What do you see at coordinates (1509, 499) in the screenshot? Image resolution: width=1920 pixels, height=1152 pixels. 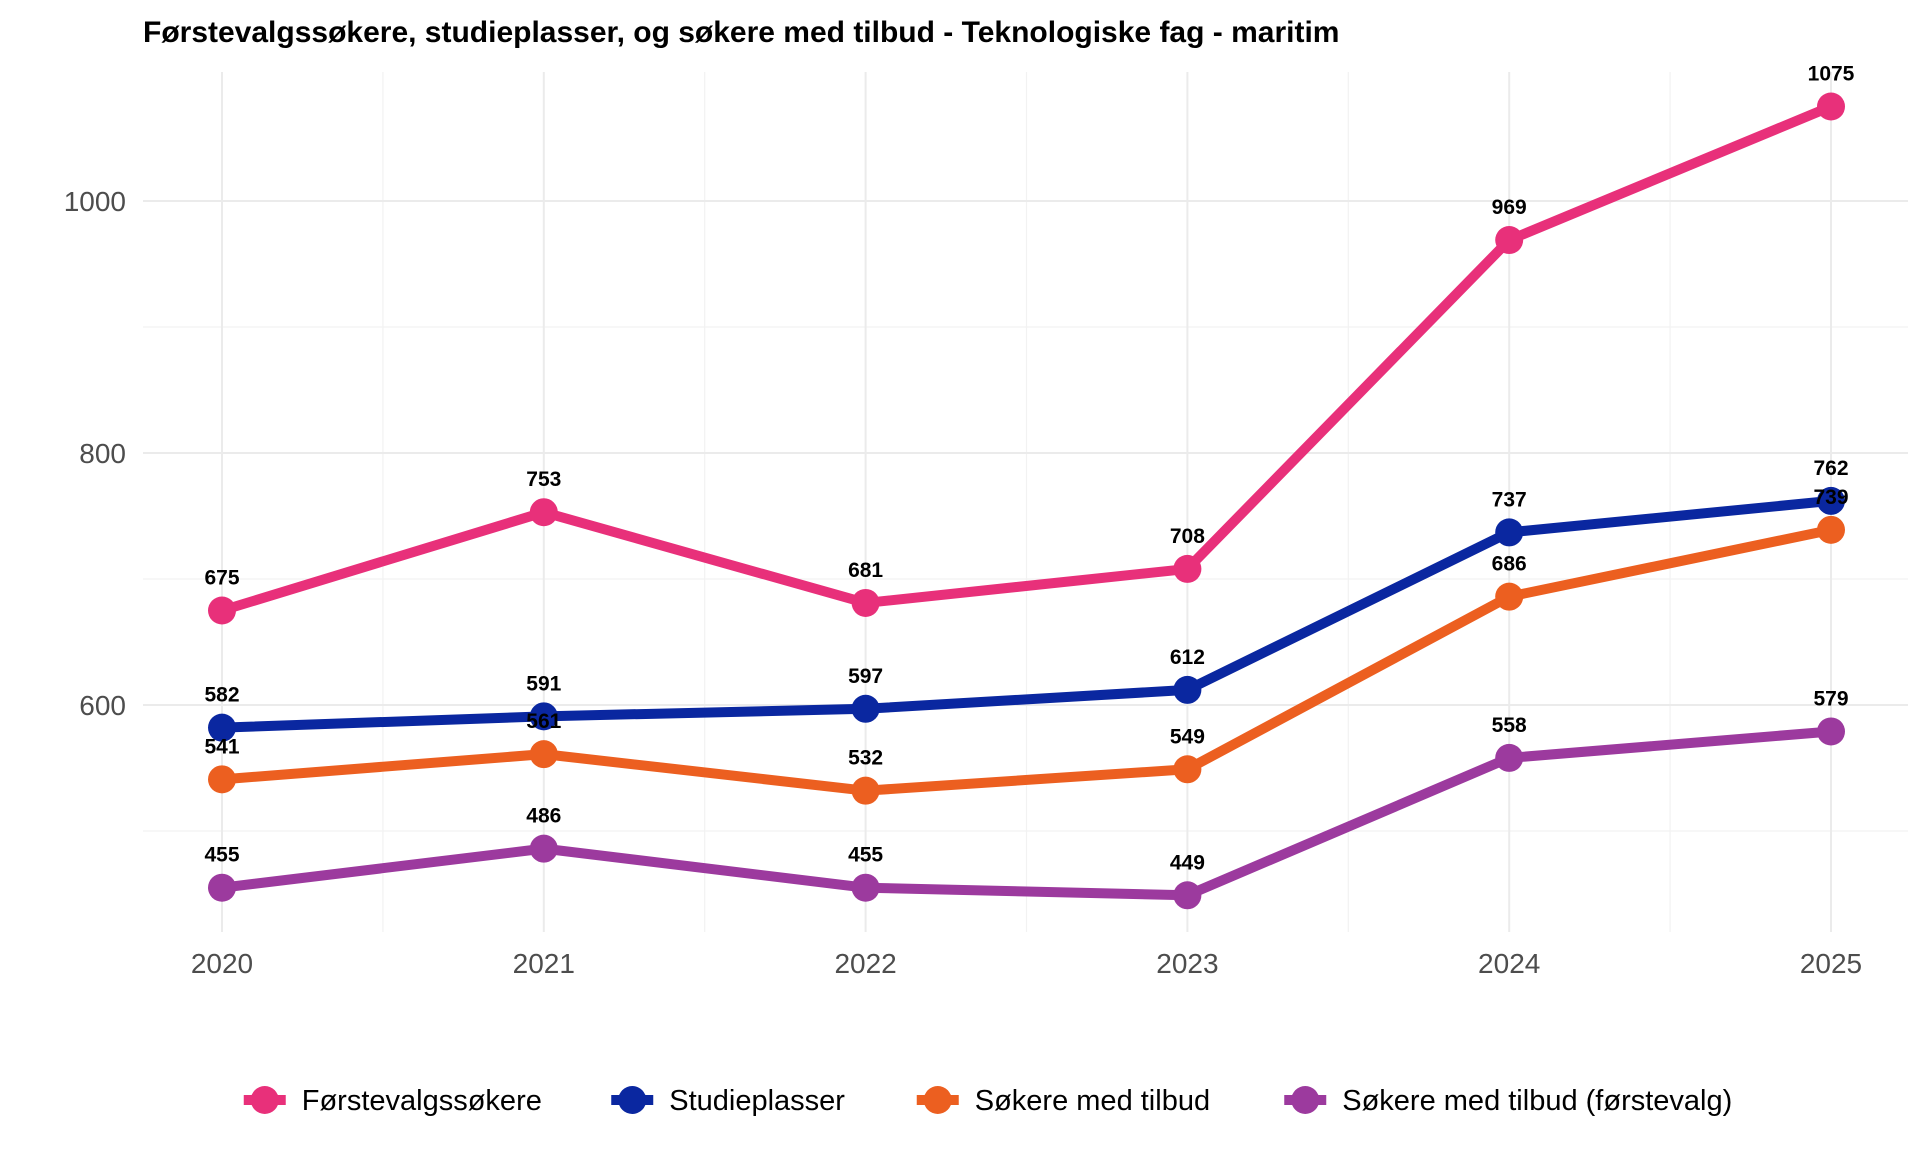 I see `data-label: 737` at bounding box center [1509, 499].